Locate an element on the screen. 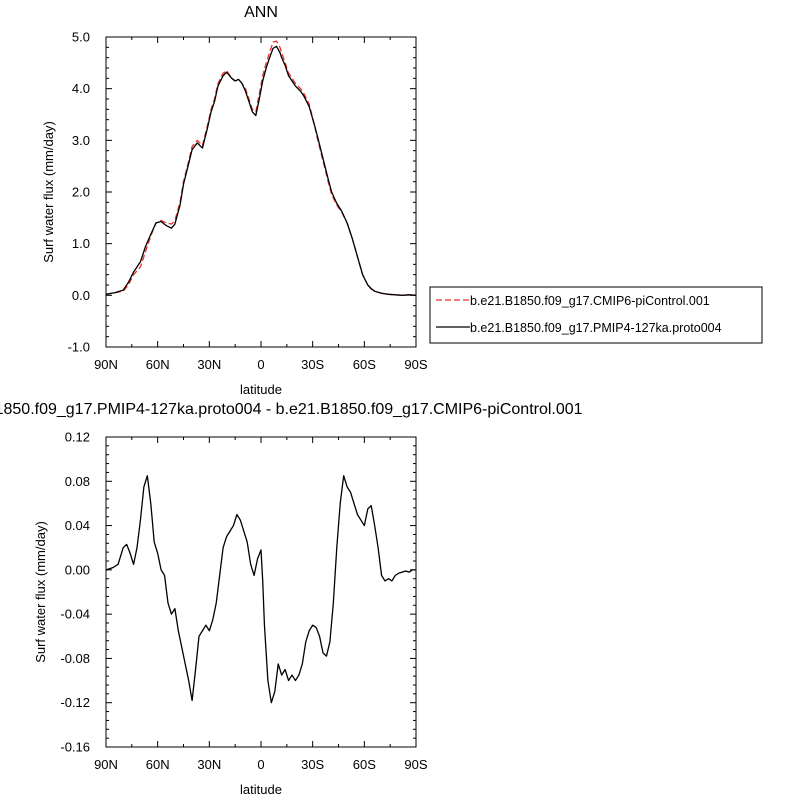 The image size is (800, 800). top-x-tick-label: 60S is located at coordinates (364, 364).